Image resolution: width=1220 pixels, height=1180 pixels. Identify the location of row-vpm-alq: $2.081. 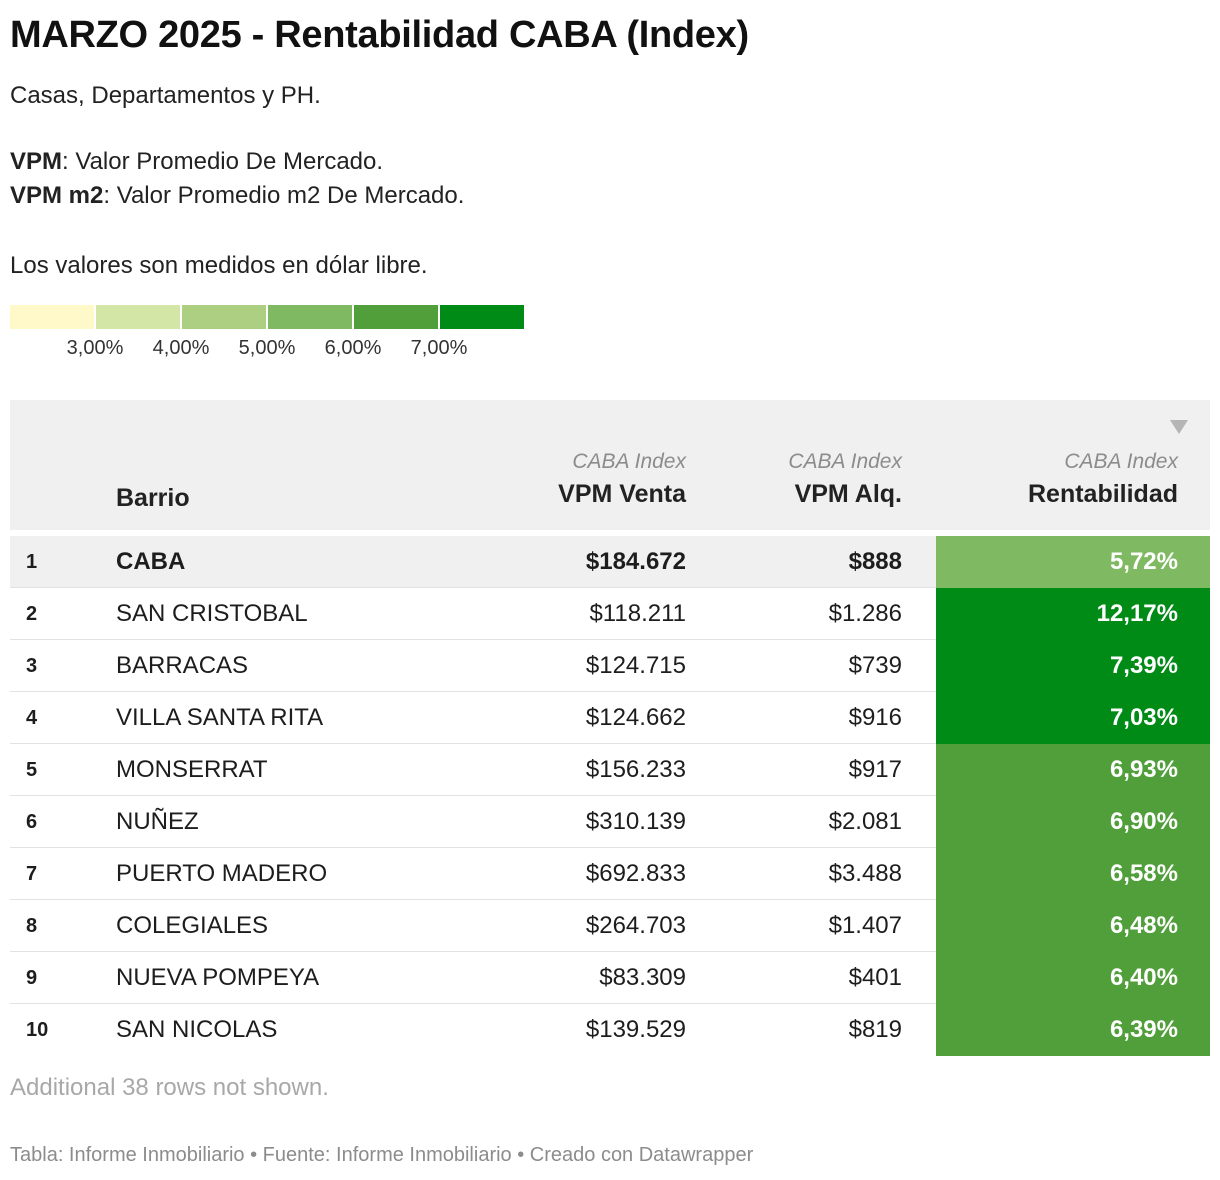
(865, 821).